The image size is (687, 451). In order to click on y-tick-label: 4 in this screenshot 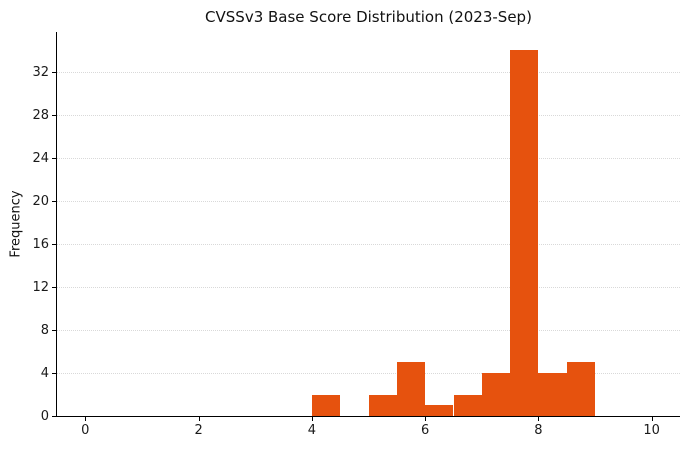, I will do `click(44, 373)`.